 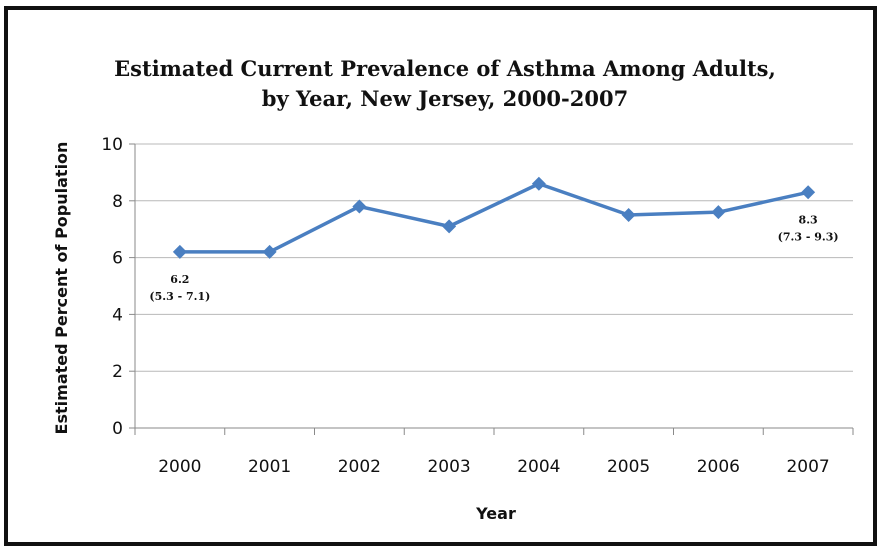 I want to click on y-tick-label: 10, so click(x=112, y=145).